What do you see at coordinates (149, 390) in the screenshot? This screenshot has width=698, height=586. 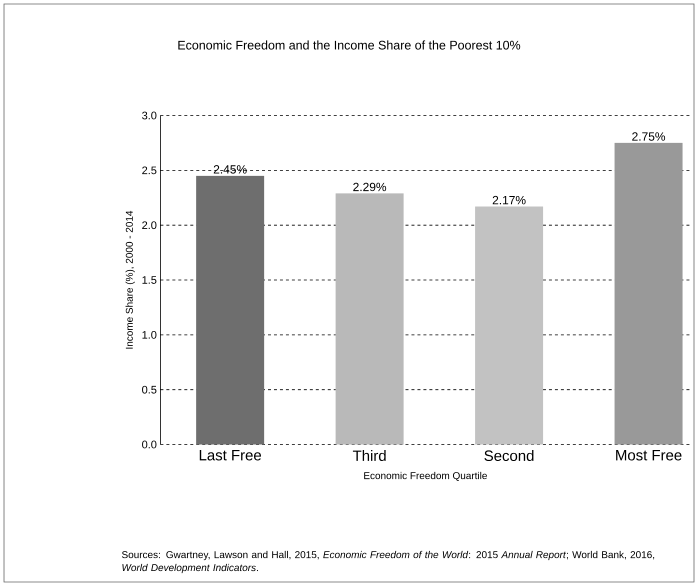 I see `y-tick-label: 0.5` at bounding box center [149, 390].